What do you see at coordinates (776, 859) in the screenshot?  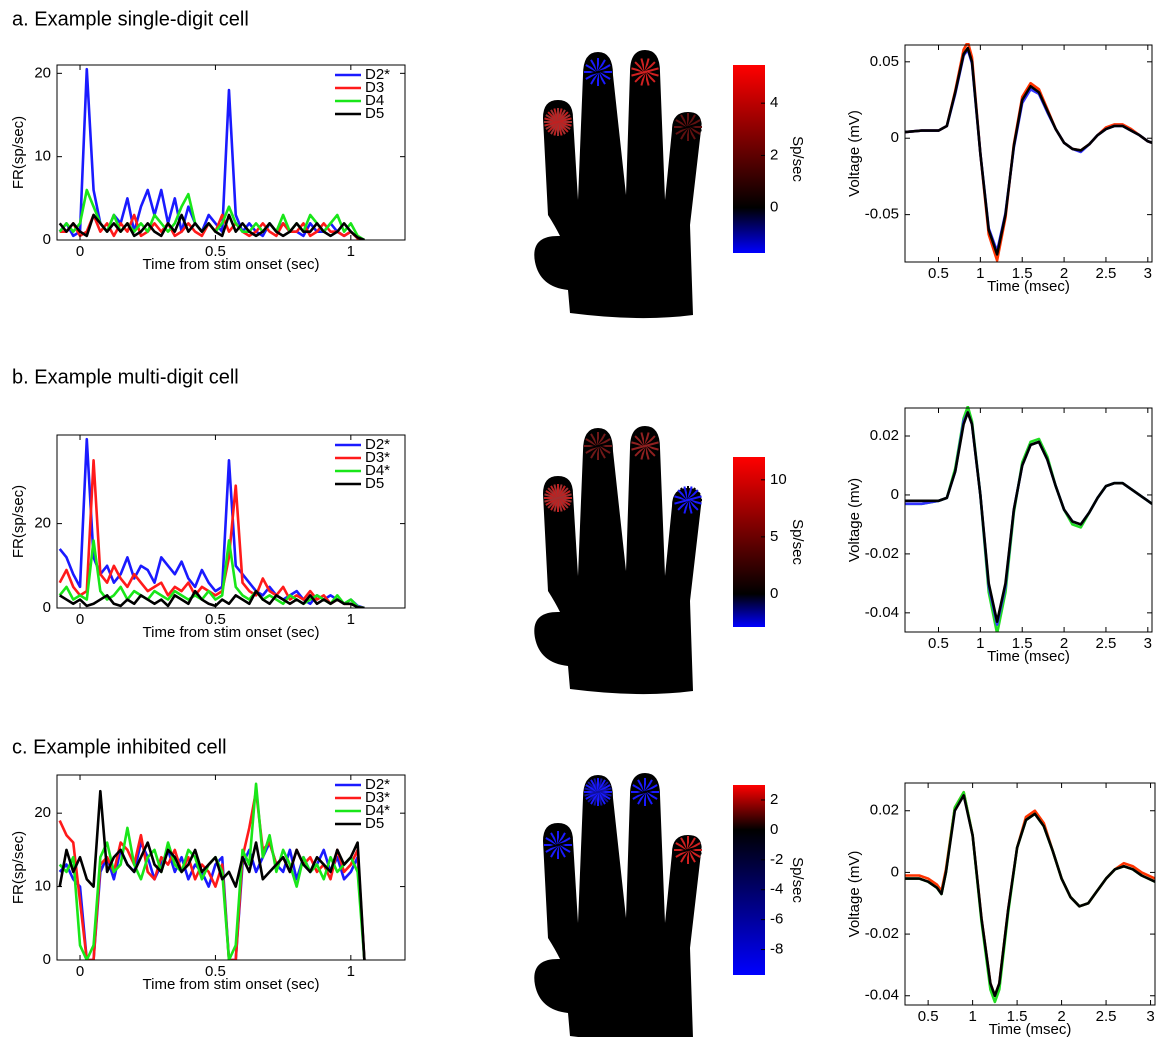 I see `colorbar-tick-label: -2` at bounding box center [776, 859].